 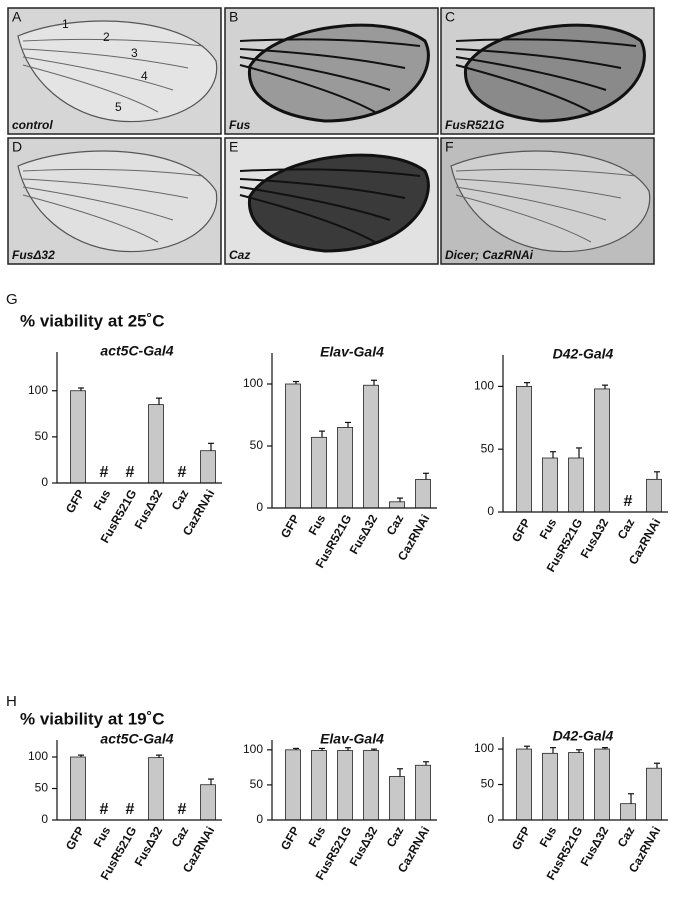 What do you see at coordinates (240, 125) in the screenshot?
I see `panel-label: Fus` at bounding box center [240, 125].